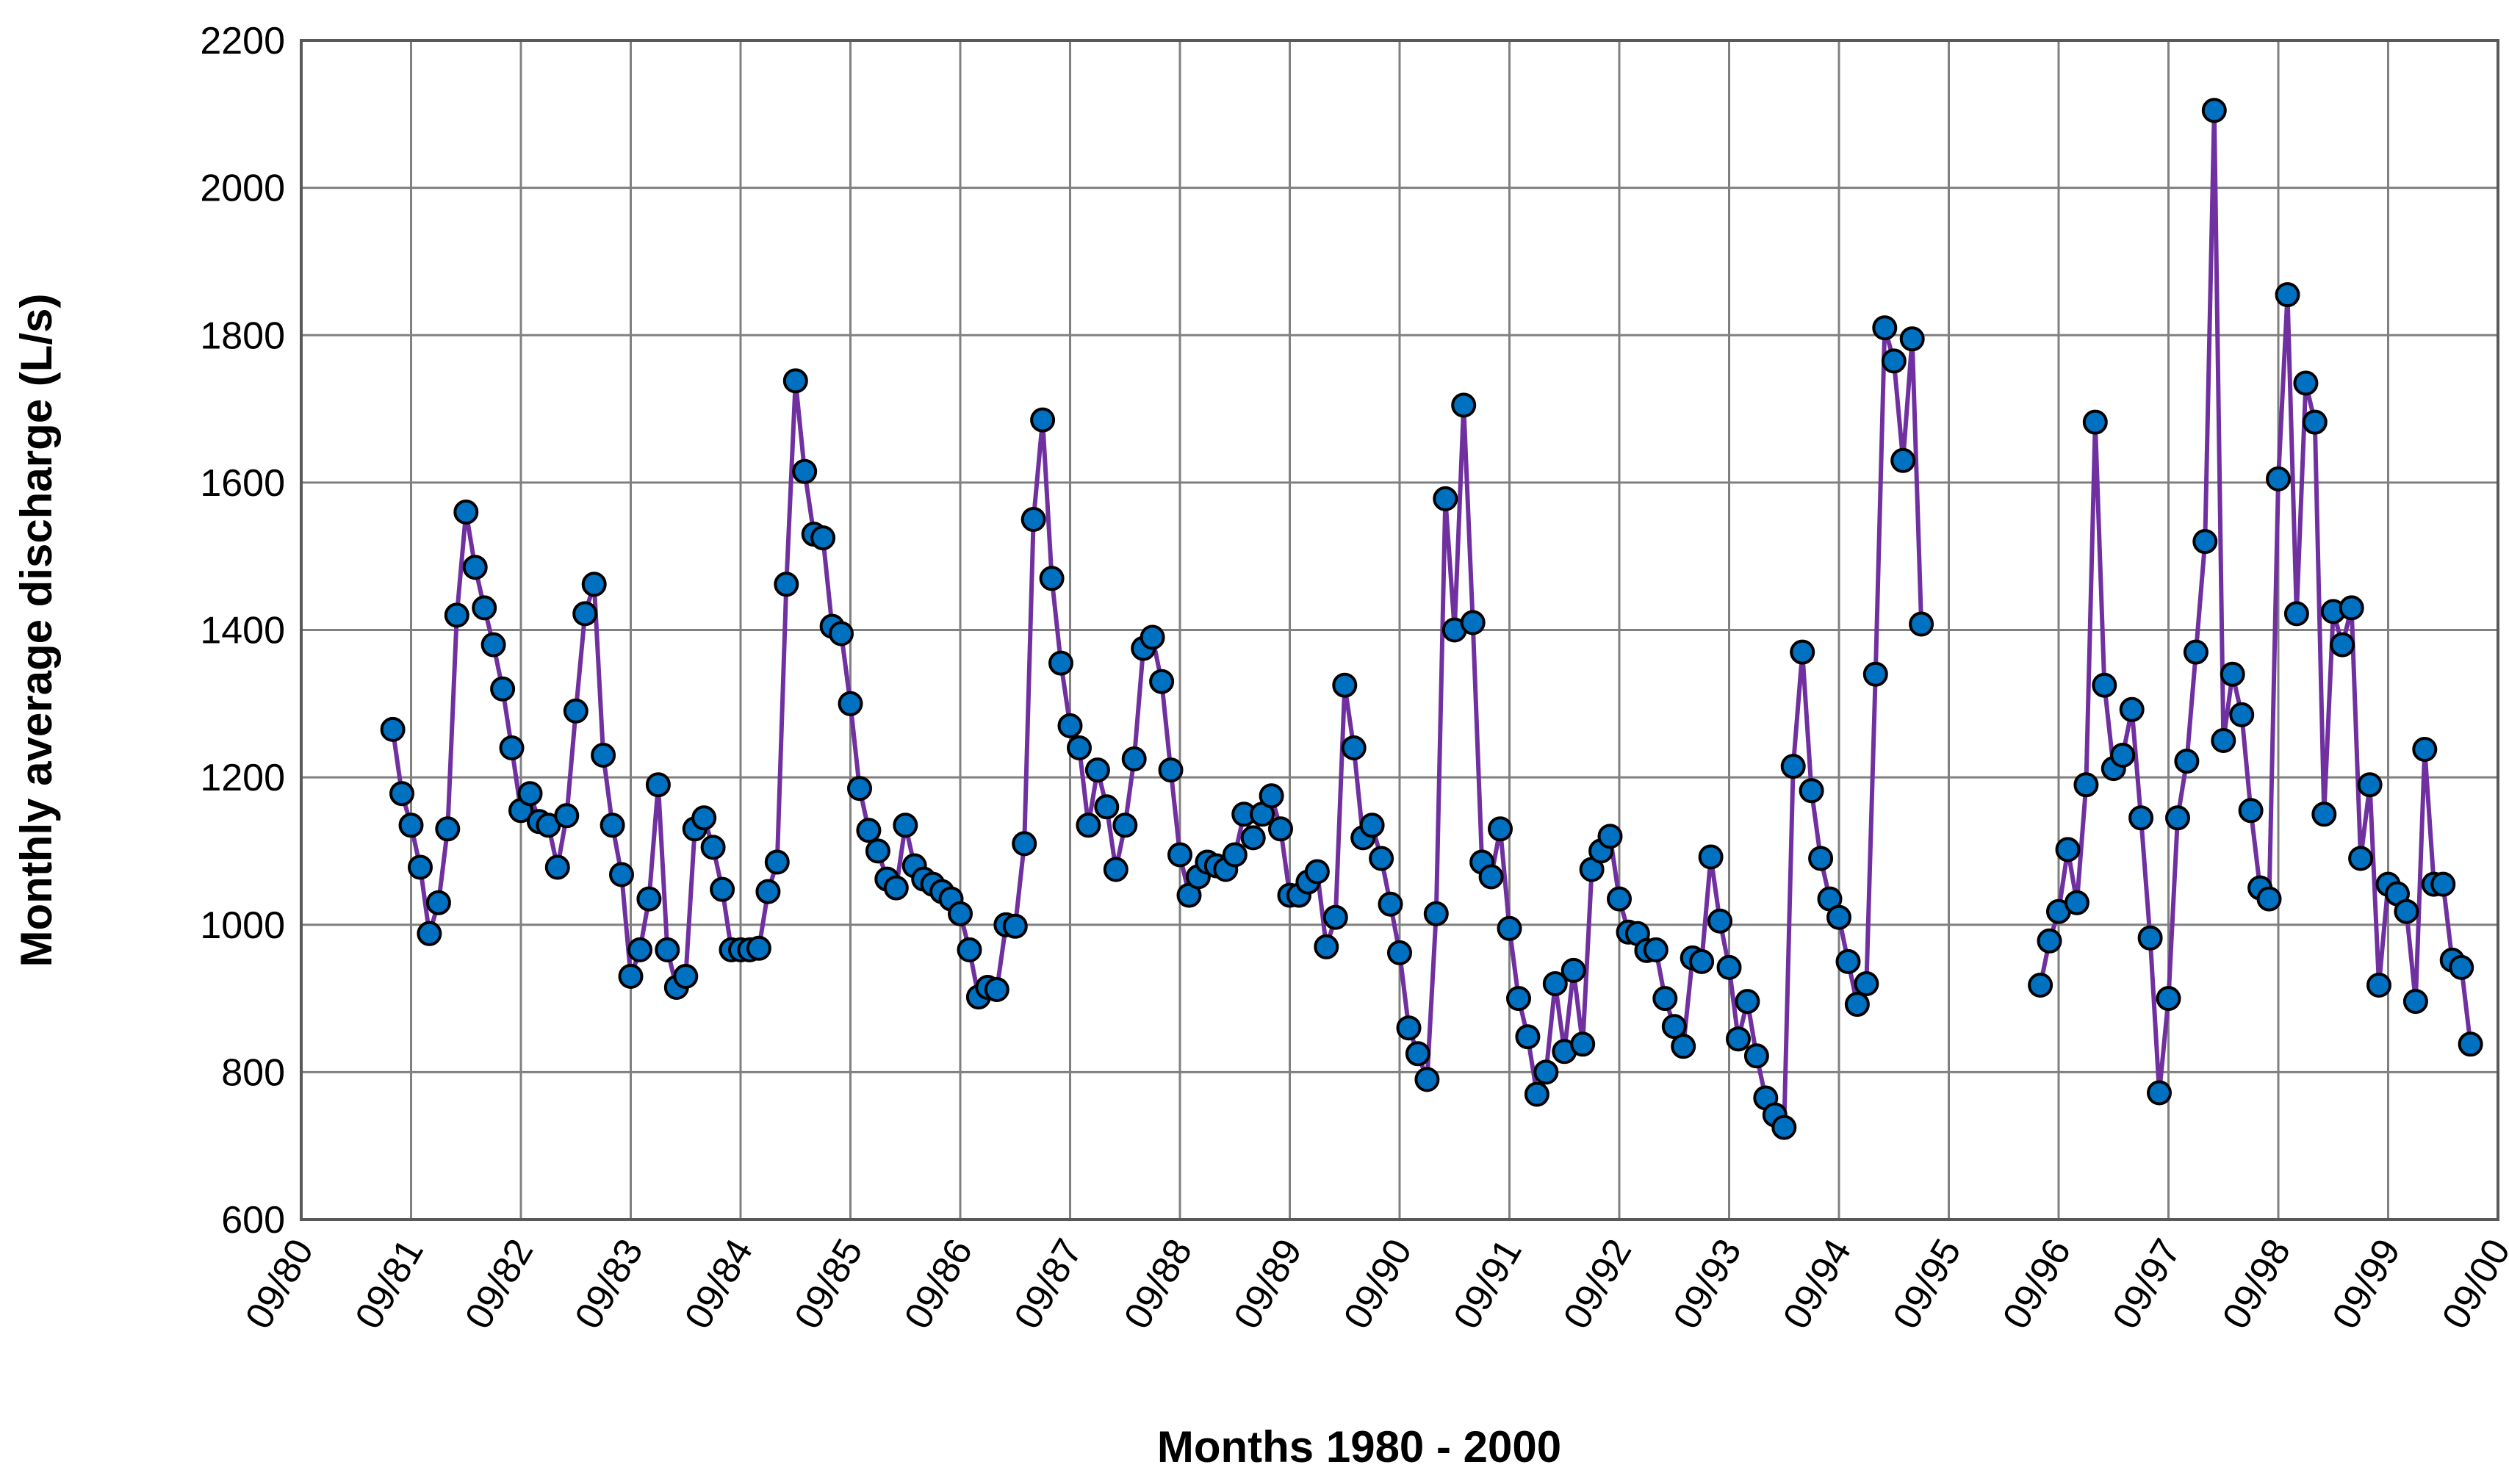 Image resolution: width=2509 pixels, height=1484 pixels. Describe the element at coordinates (36, 631) in the screenshot. I see `y-axis-title: Monthly average discharge (L/s)` at that location.